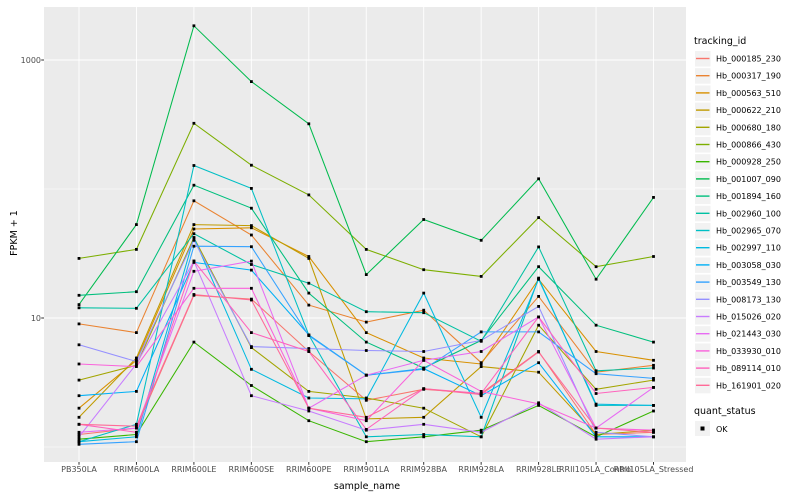 The image size is (800, 504). I want to click on x-tick-label: RRIM928LA, so click(481, 469).